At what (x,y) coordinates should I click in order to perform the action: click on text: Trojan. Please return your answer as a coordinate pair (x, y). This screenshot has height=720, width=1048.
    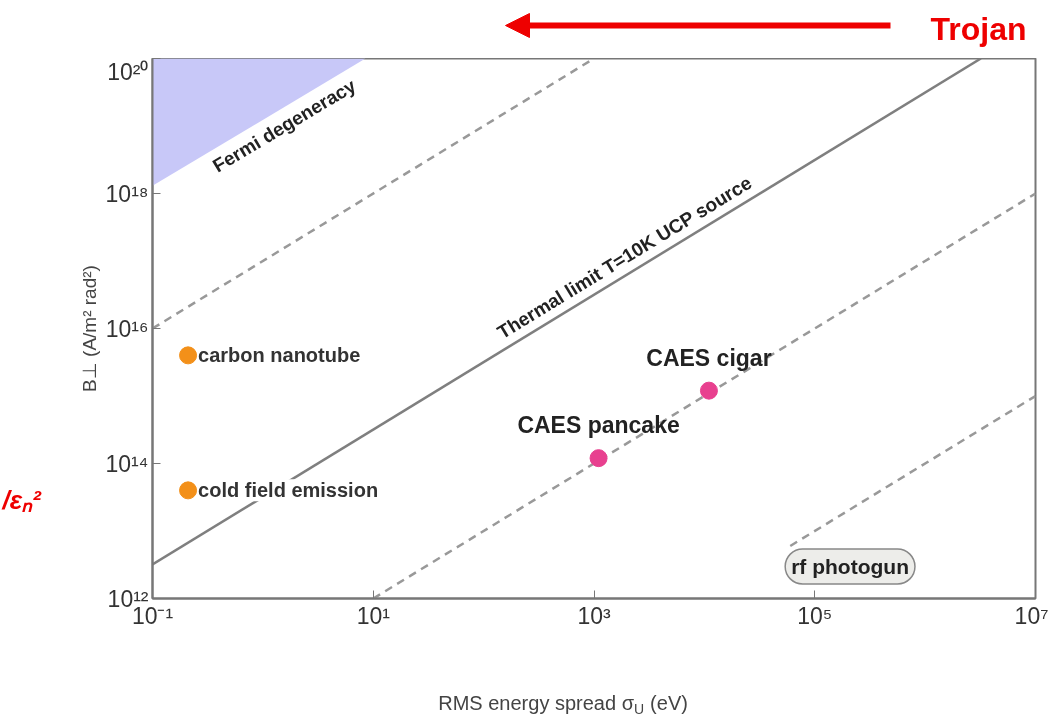
    Looking at the image, I should click on (978, 28).